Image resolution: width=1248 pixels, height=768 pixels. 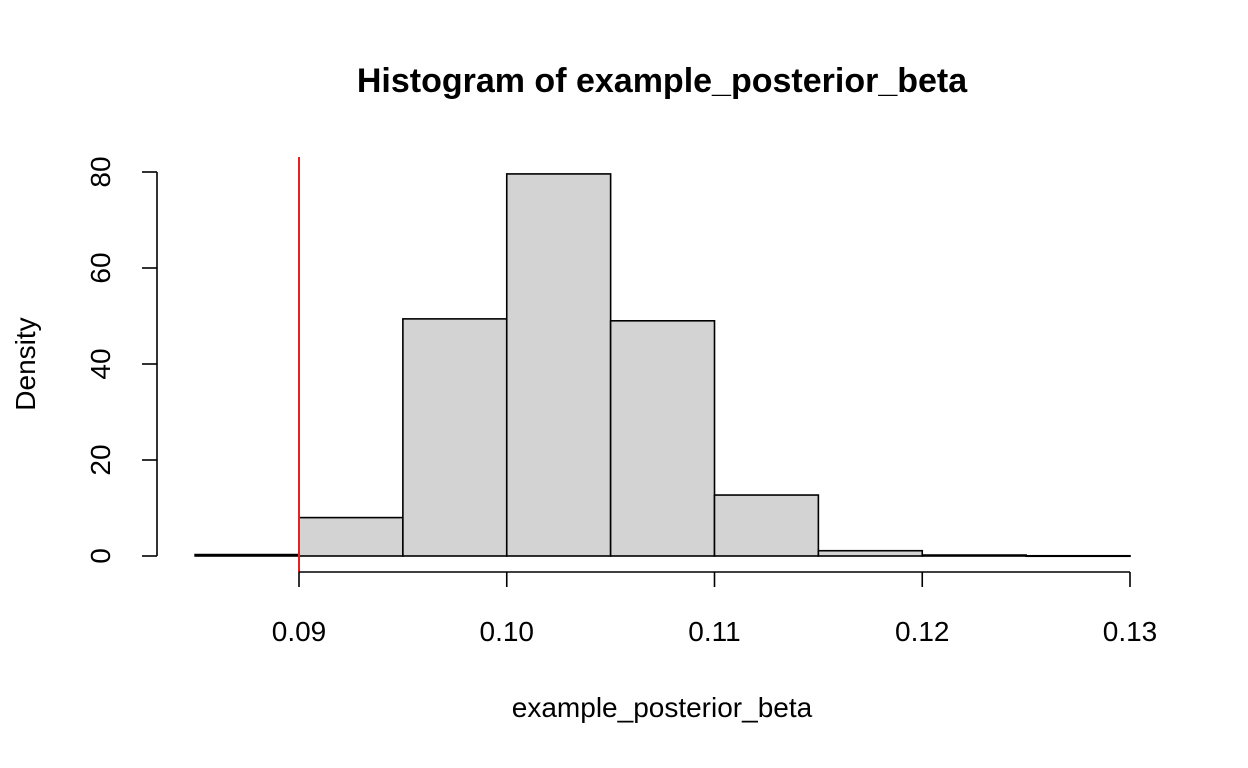 I want to click on y-axis-label: Density, so click(x=25, y=363).